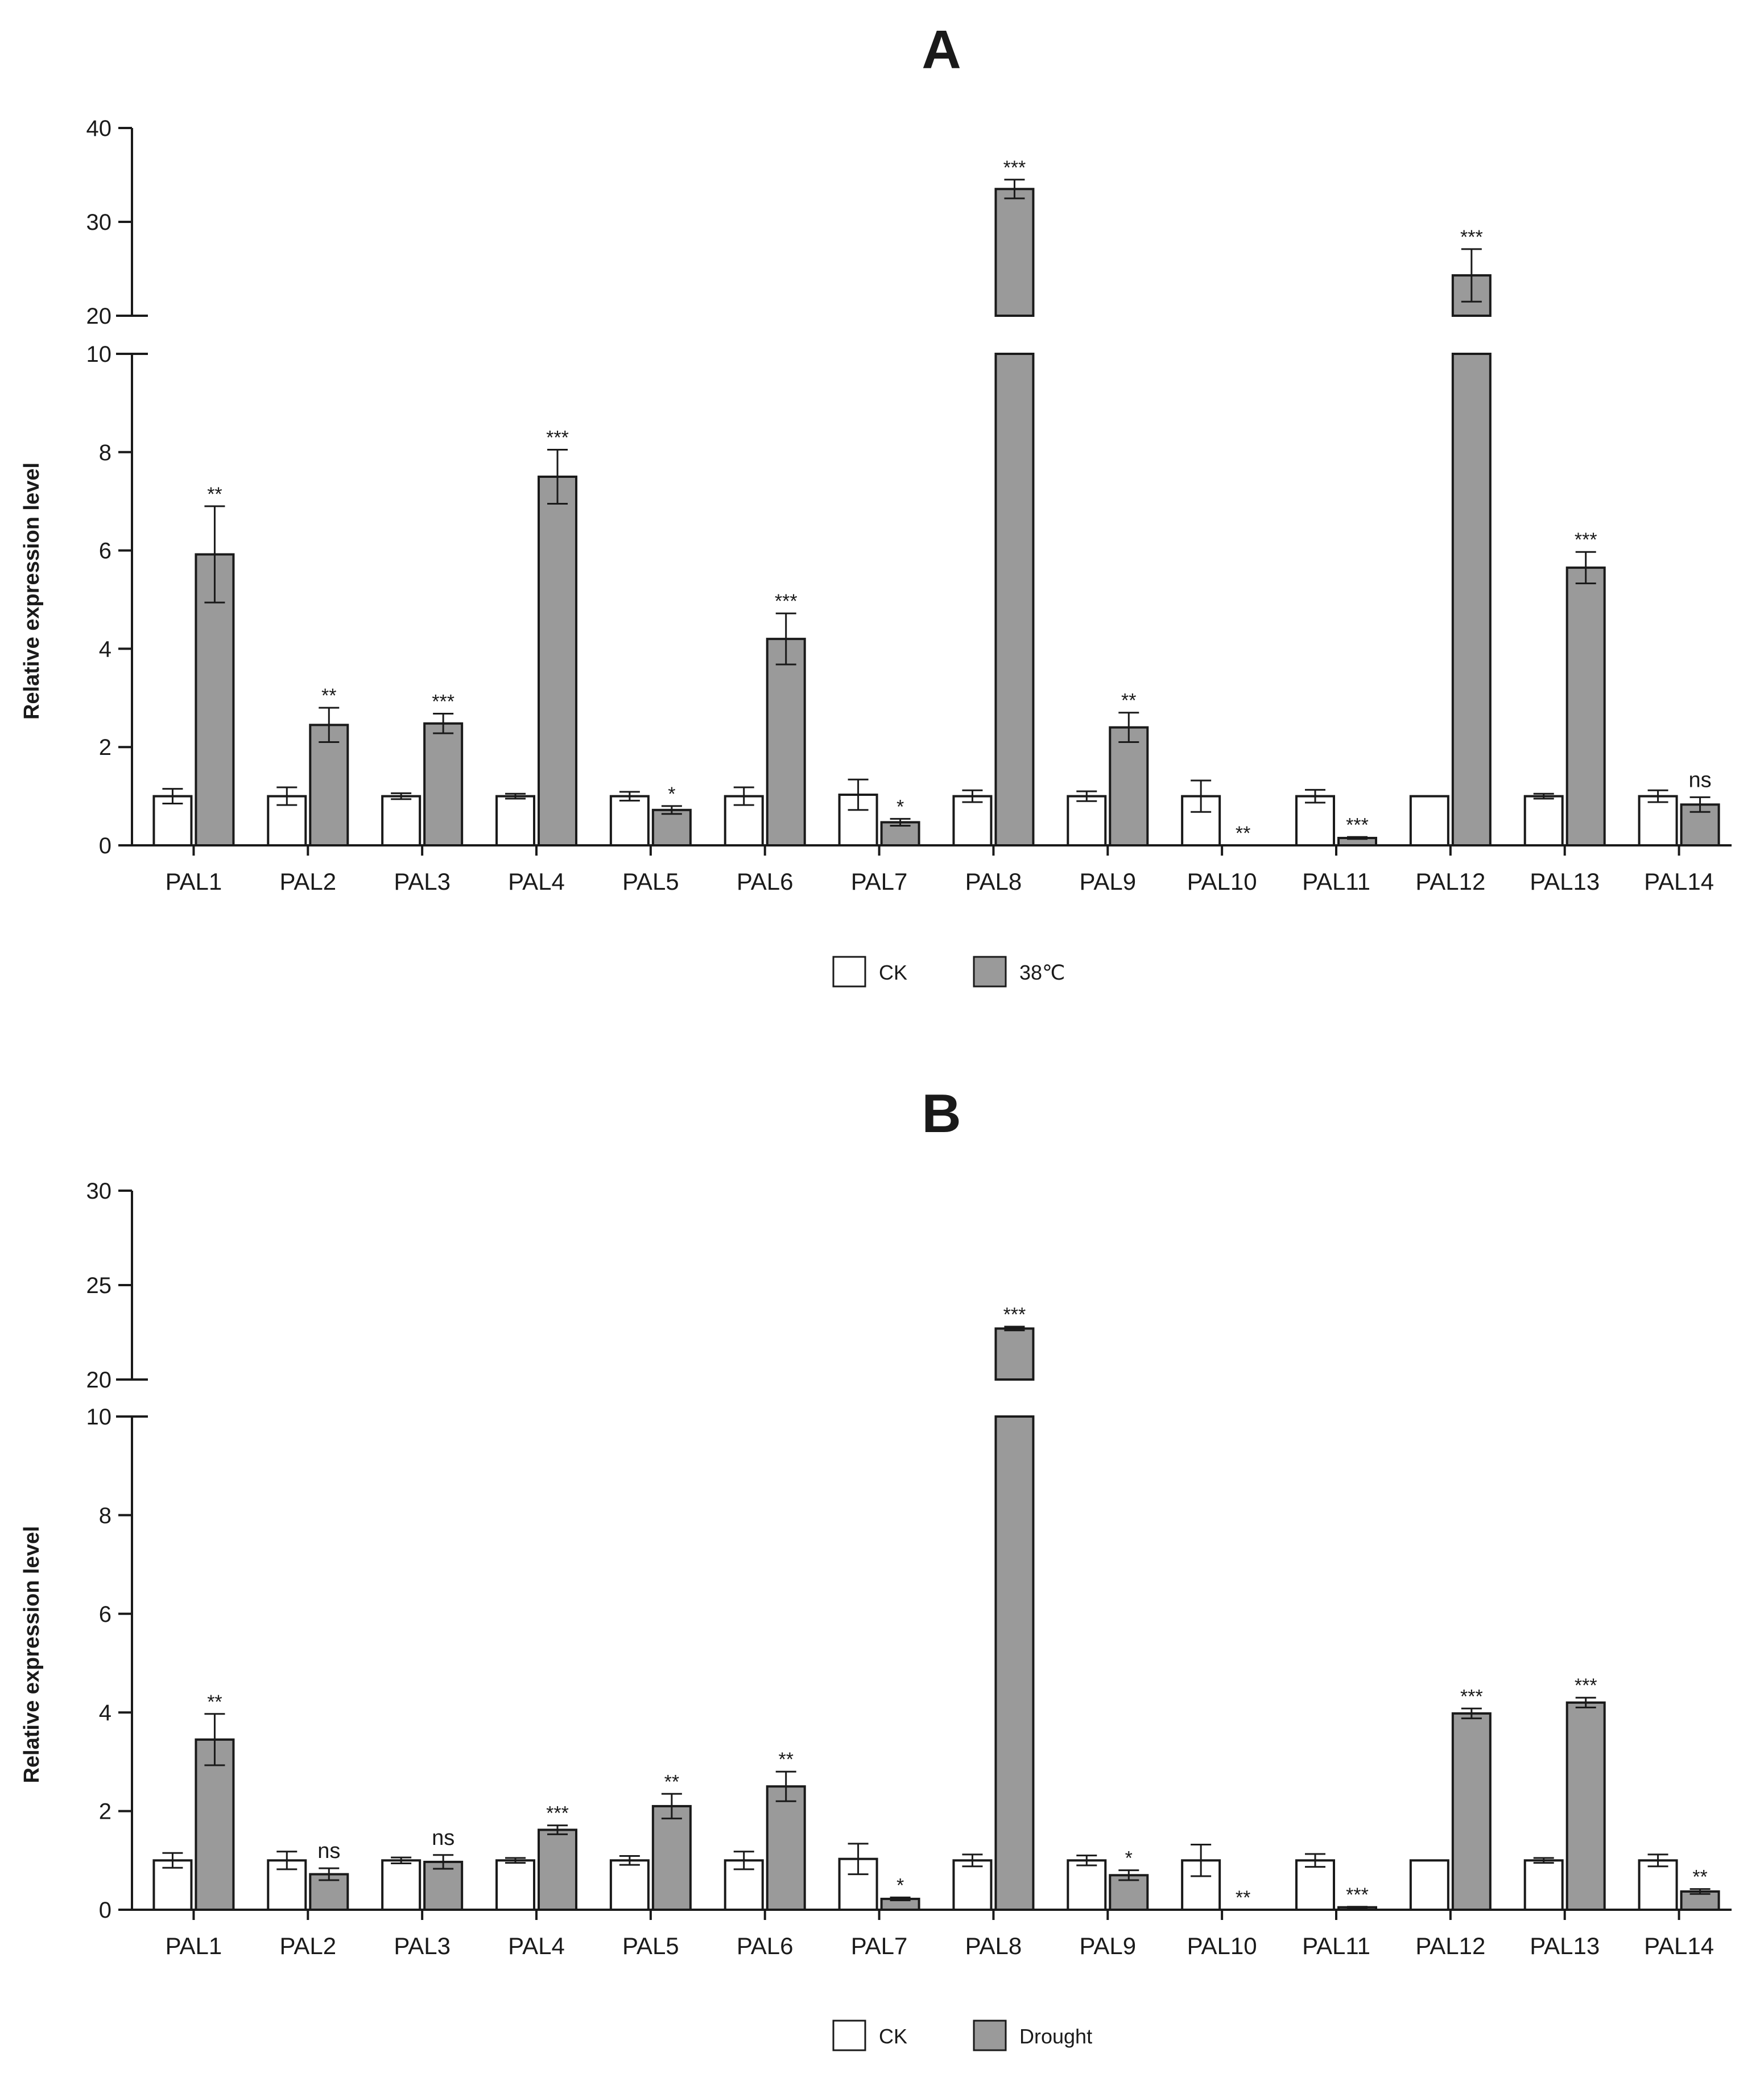 Image resolution: width=1764 pixels, height=2073 pixels. I want to click on y-tick-label: 25, so click(99, 1285).